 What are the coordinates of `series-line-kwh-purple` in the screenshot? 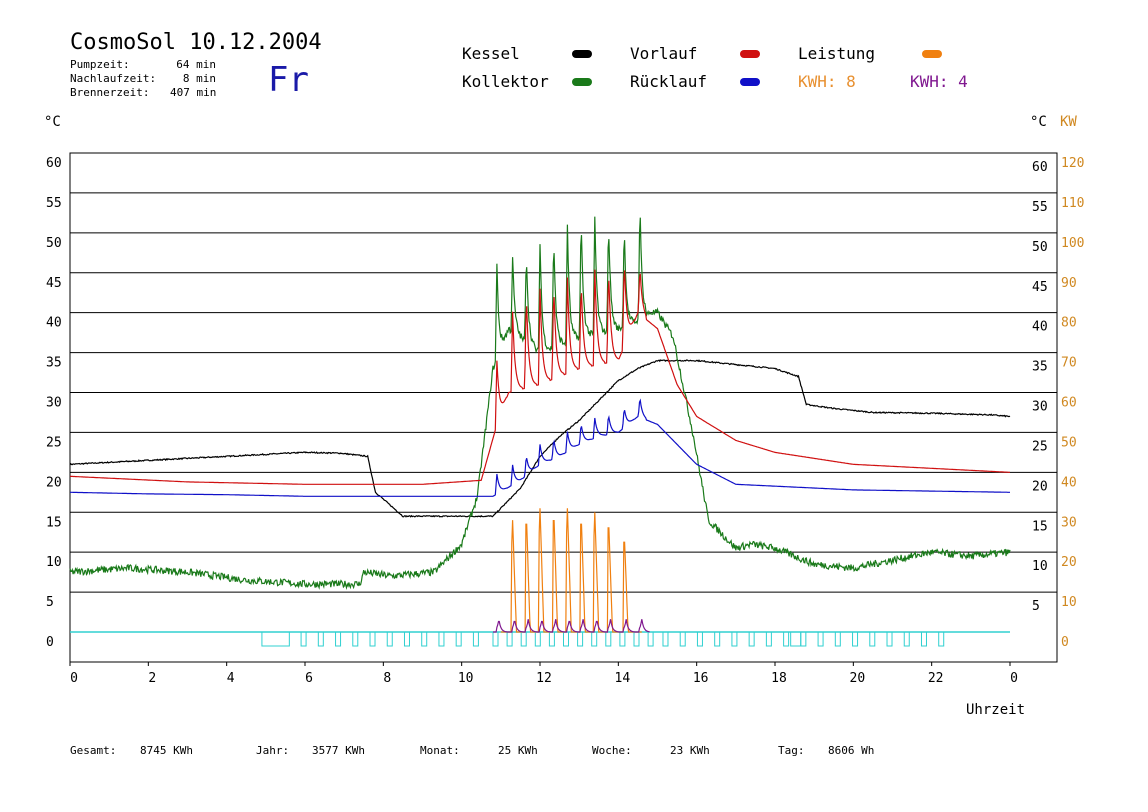 It's located at (571, 626).